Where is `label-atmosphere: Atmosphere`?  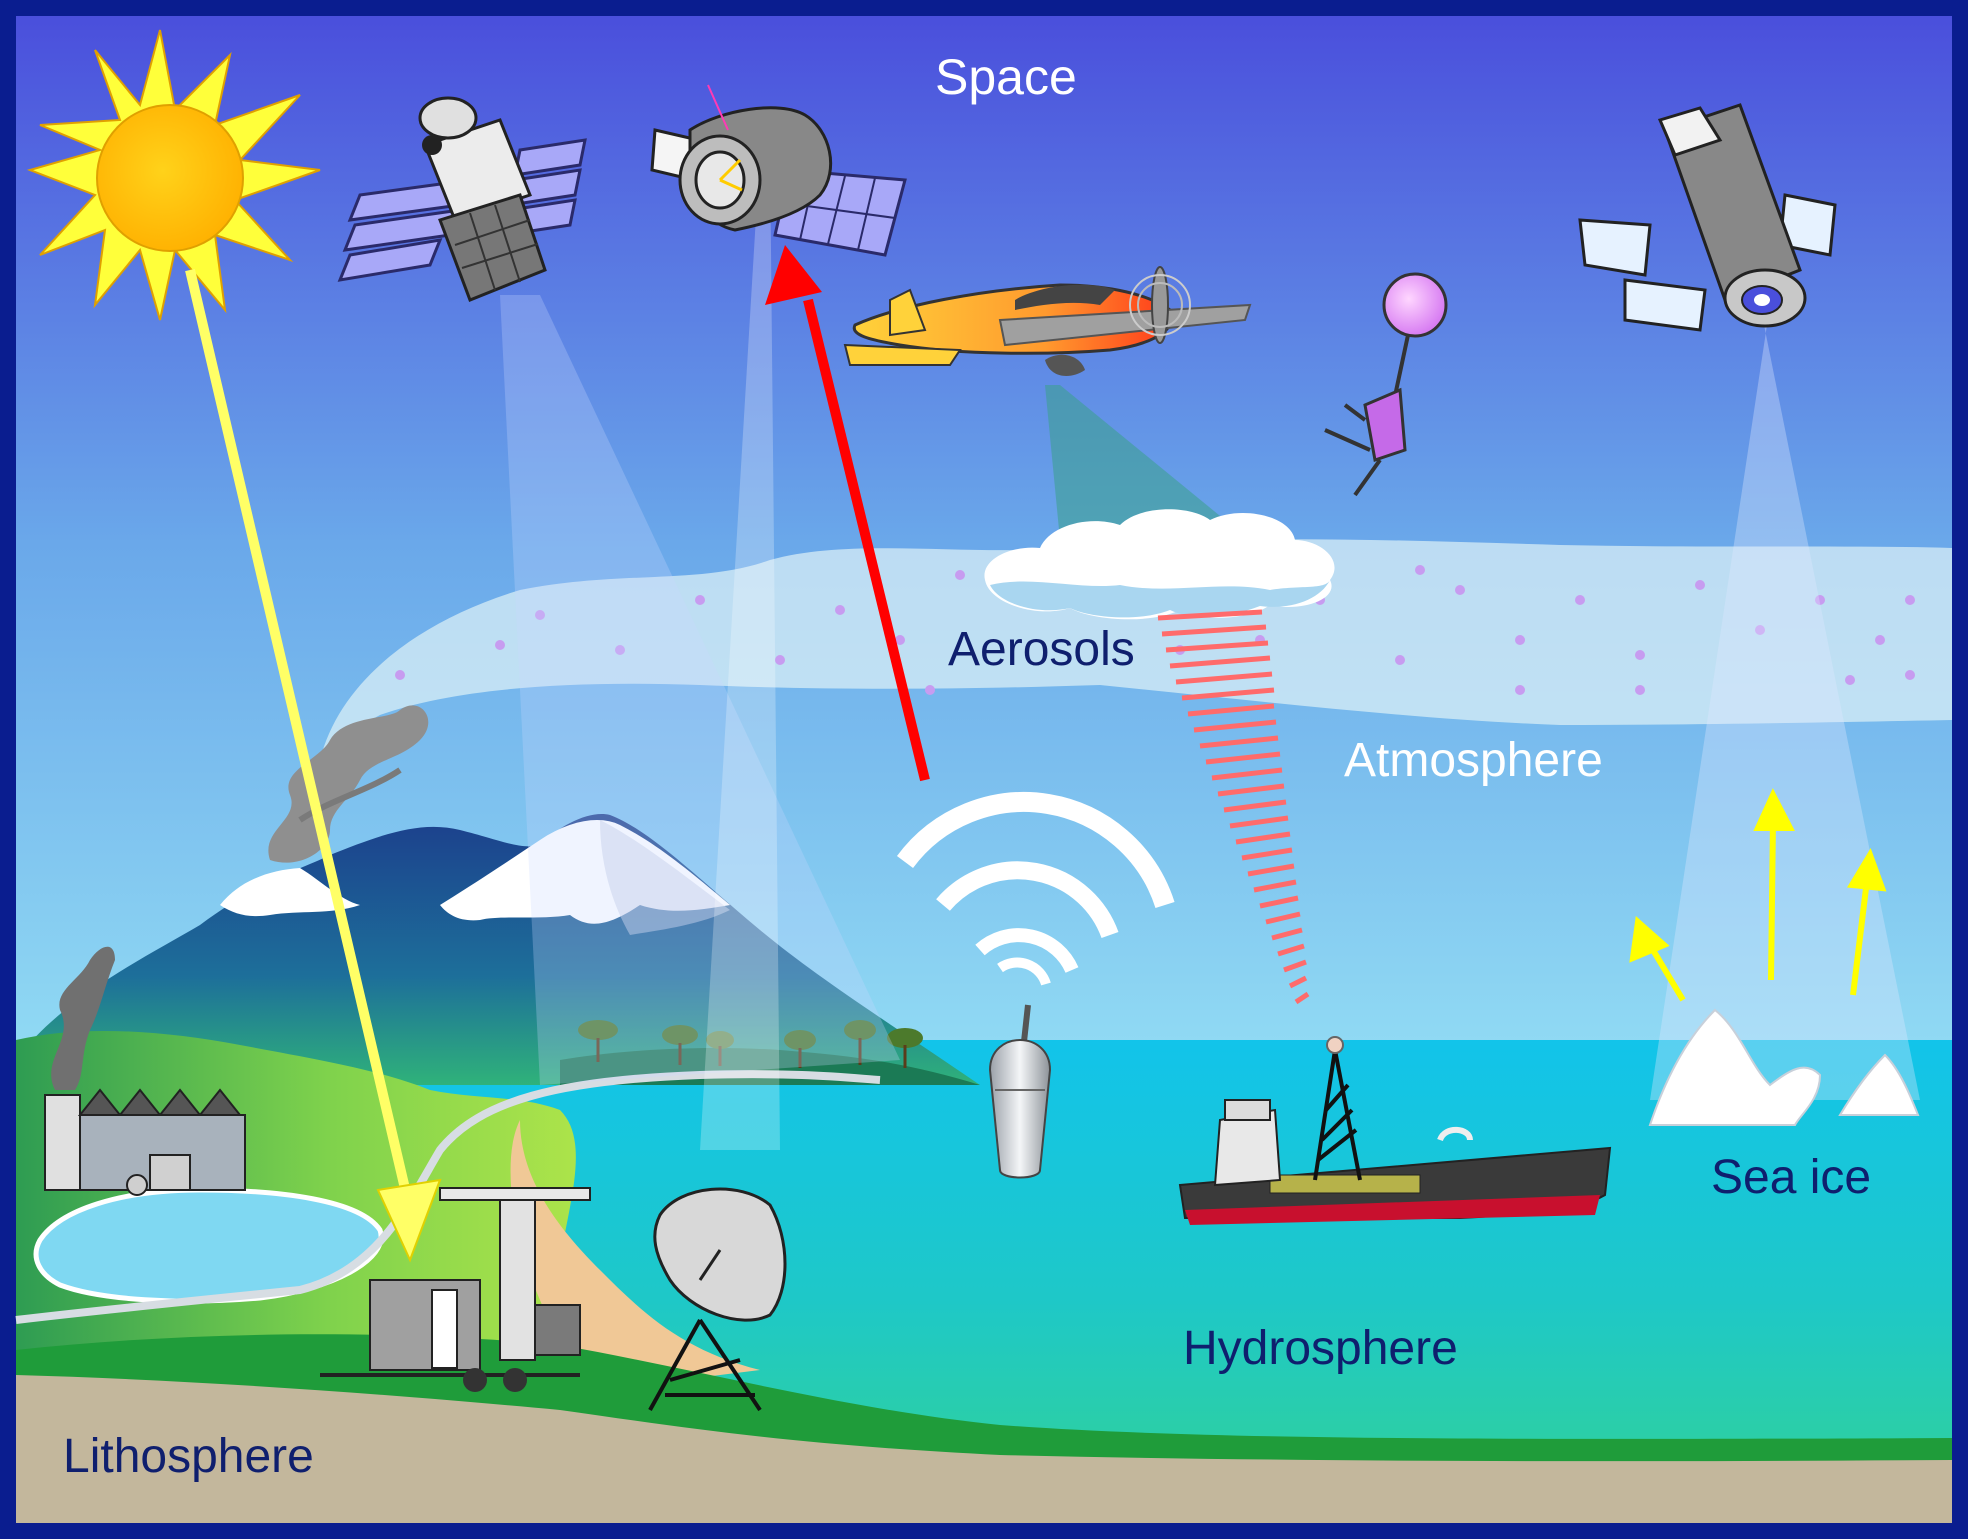
label-atmosphere: Atmosphere is located at coordinates (1473, 760).